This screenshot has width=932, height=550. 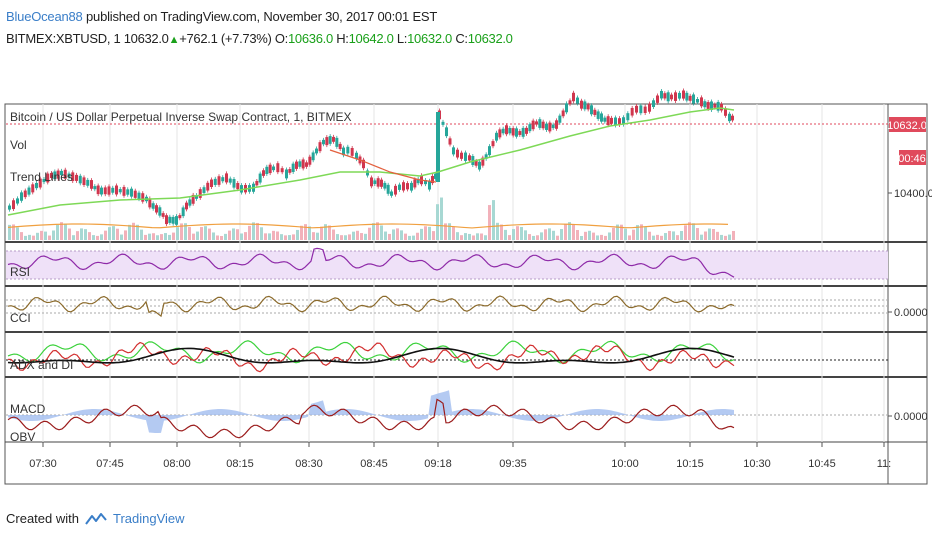 I want to click on macd-axis-label: 0.0000, so click(x=911, y=417).